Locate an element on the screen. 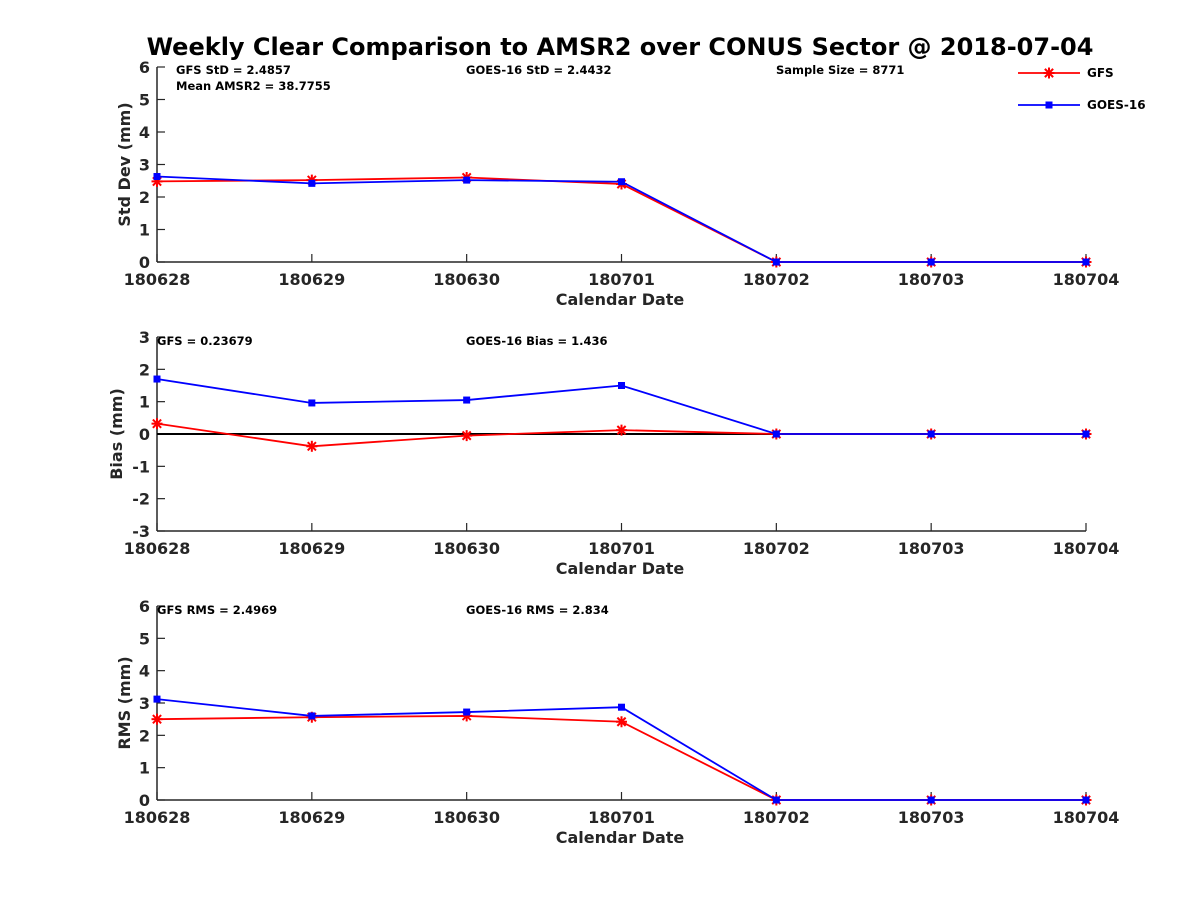 This screenshot has width=1200, height=900. stat-annotation: GFS RMS = 2.4969 is located at coordinates (217, 610).